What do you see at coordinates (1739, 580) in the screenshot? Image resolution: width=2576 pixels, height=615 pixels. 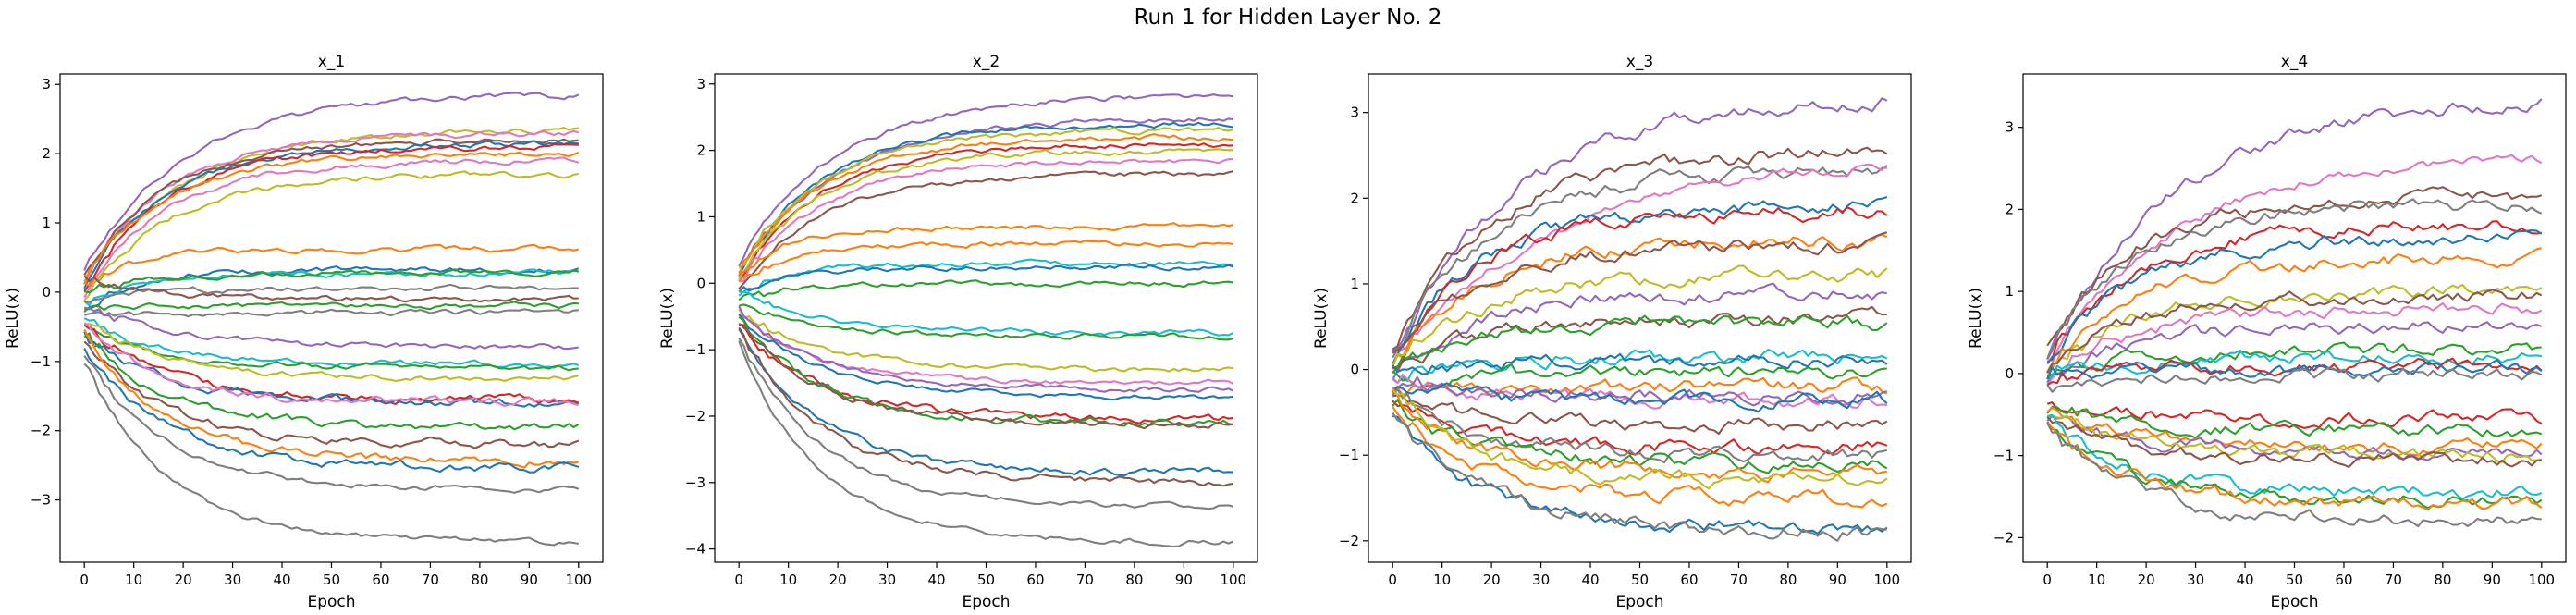 I see `x-tick-label: 70` at bounding box center [1739, 580].